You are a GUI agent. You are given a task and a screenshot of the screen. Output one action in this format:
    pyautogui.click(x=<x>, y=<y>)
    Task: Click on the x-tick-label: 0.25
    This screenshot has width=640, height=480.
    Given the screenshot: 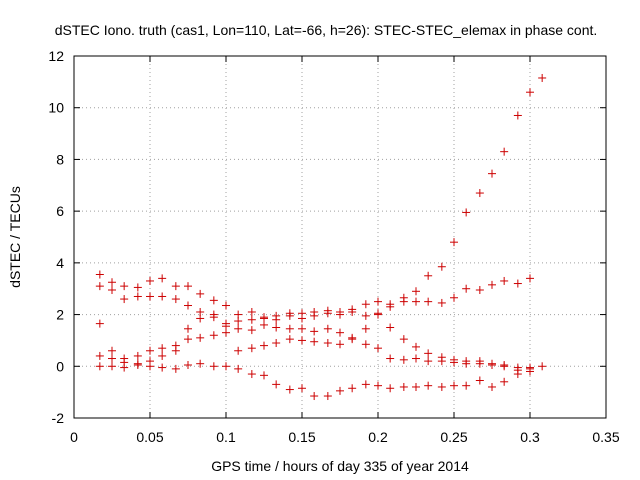 What is the action you would take?
    pyautogui.click(x=453, y=437)
    